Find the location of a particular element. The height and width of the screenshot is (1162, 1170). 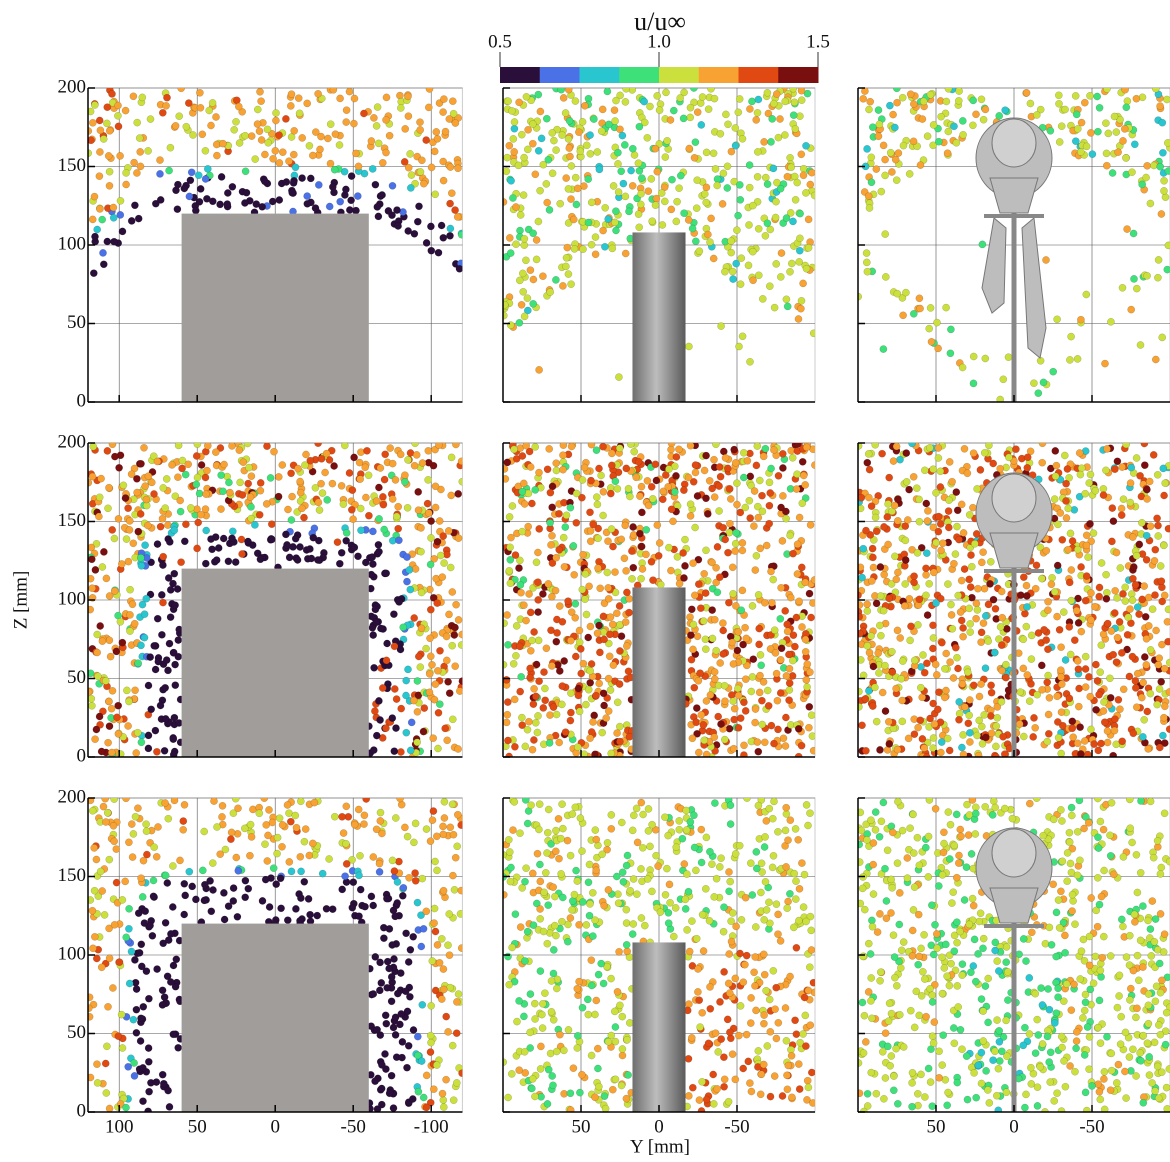

colorbar-segment is located at coordinates (758, 75).